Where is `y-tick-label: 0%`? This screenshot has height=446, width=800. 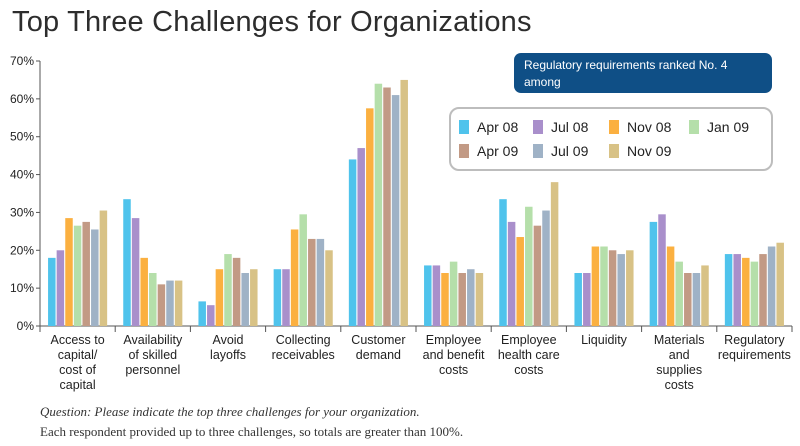
y-tick-label: 0% is located at coordinates (26, 326).